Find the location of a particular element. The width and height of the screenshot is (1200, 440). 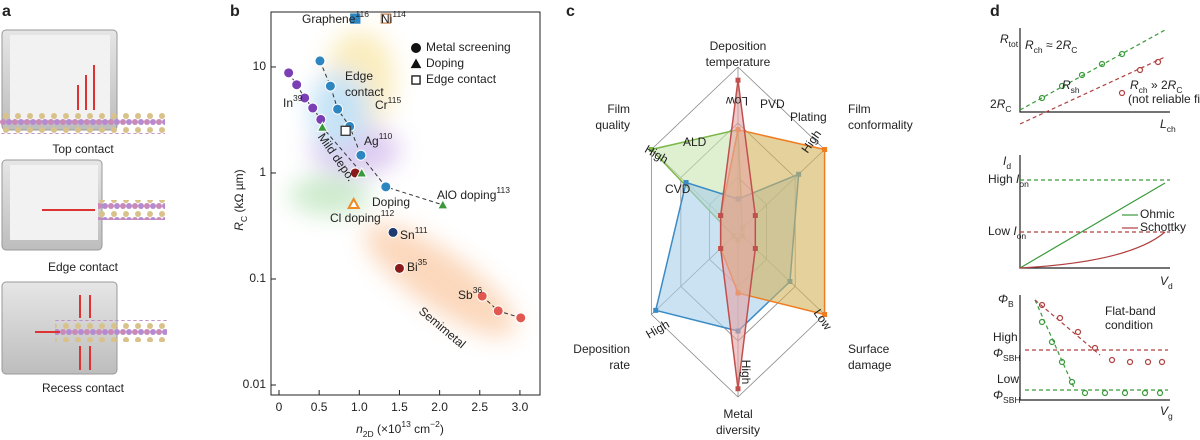

schematic-label: Rsh is located at coordinates (1071, 86).